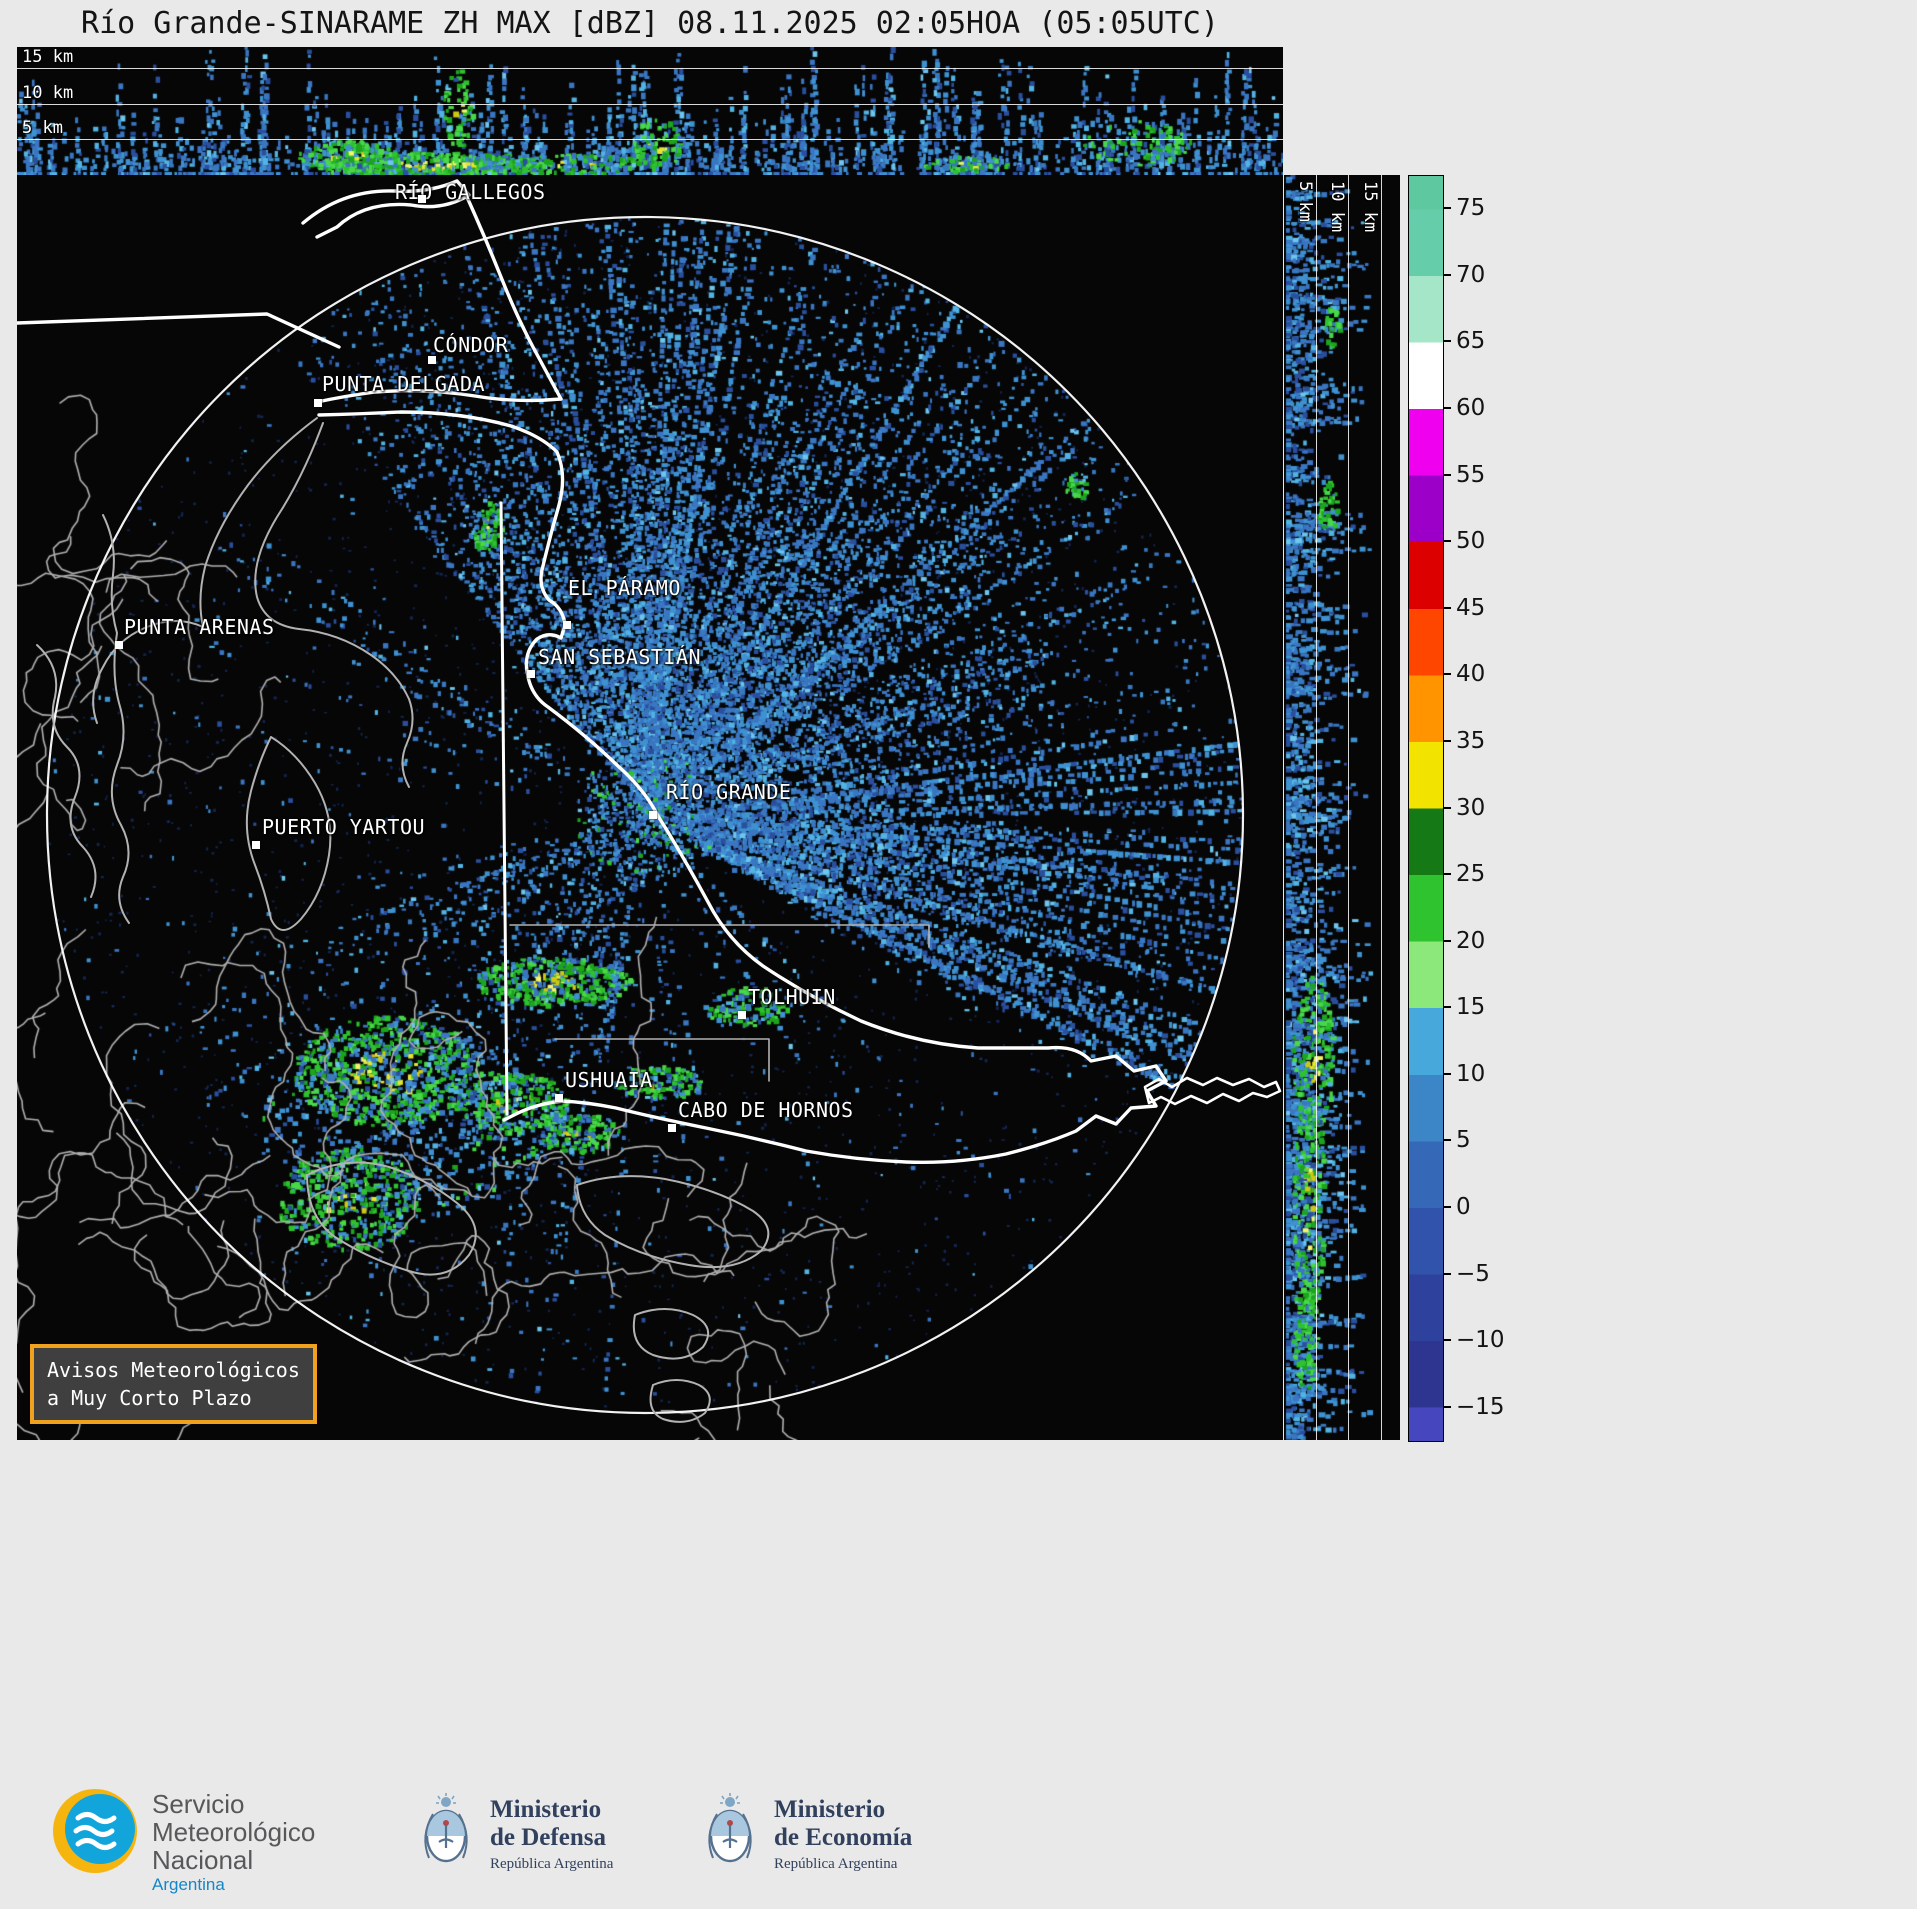 The height and width of the screenshot is (1909, 1917). Describe the element at coordinates (173, 1370) in the screenshot. I see `notice-line-1: Avisos Meteorológicos` at that location.